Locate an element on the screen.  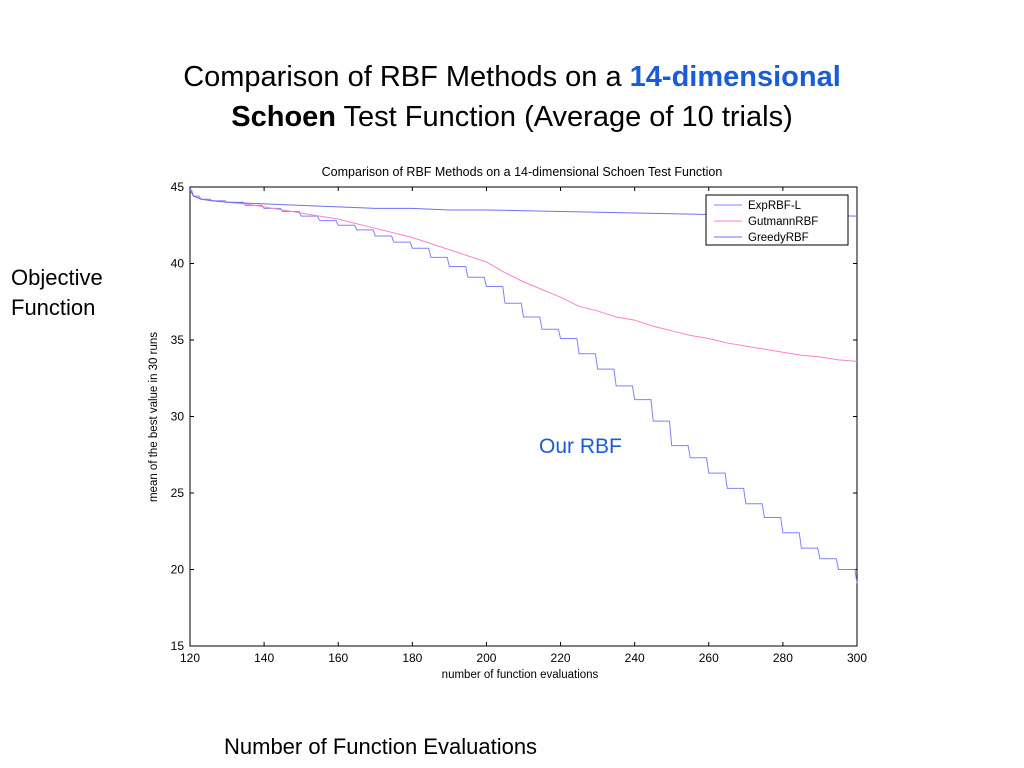
legend-label: GreedyRBF is located at coordinates (778, 238).